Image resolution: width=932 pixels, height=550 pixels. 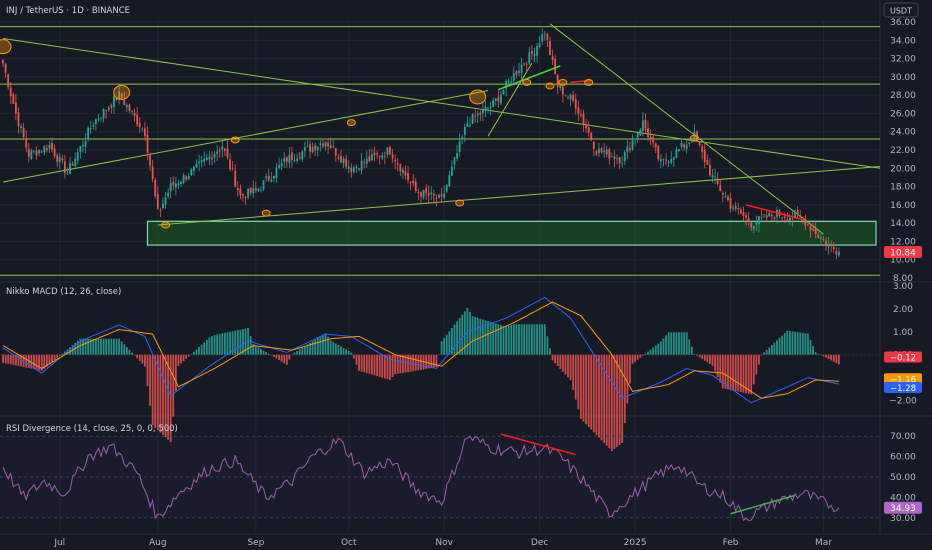 What do you see at coordinates (158, 543) in the screenshot?
I see `time-axis-label: Aug` at bounding box center [158, 543].